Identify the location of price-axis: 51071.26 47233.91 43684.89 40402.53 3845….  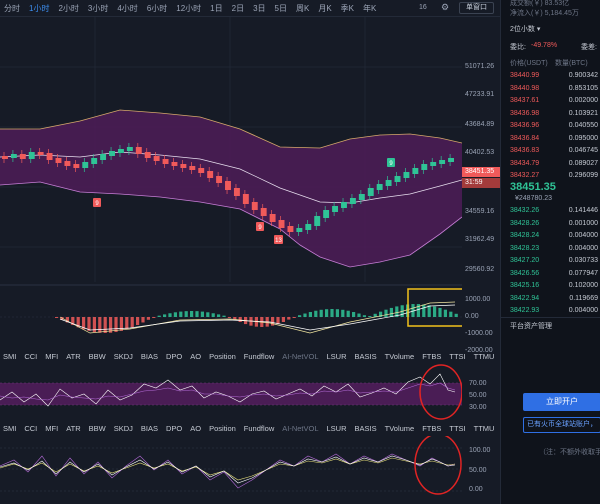
(481, 182).